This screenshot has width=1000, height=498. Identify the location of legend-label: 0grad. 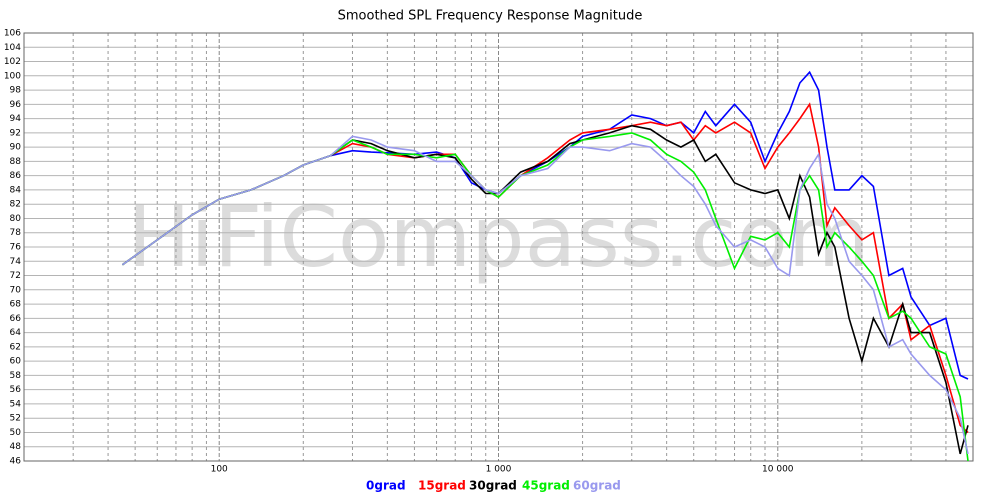
(386, 486).